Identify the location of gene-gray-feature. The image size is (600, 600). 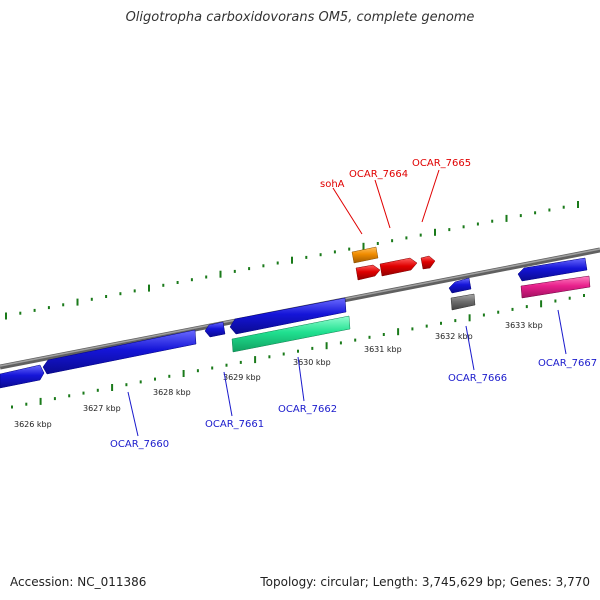
(463, 302).